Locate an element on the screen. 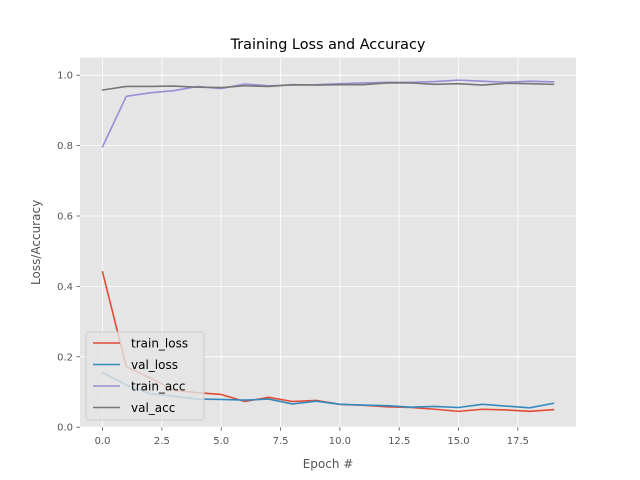  y-axis-label: Loss/Accuracy is located at coordinates (36, 242).